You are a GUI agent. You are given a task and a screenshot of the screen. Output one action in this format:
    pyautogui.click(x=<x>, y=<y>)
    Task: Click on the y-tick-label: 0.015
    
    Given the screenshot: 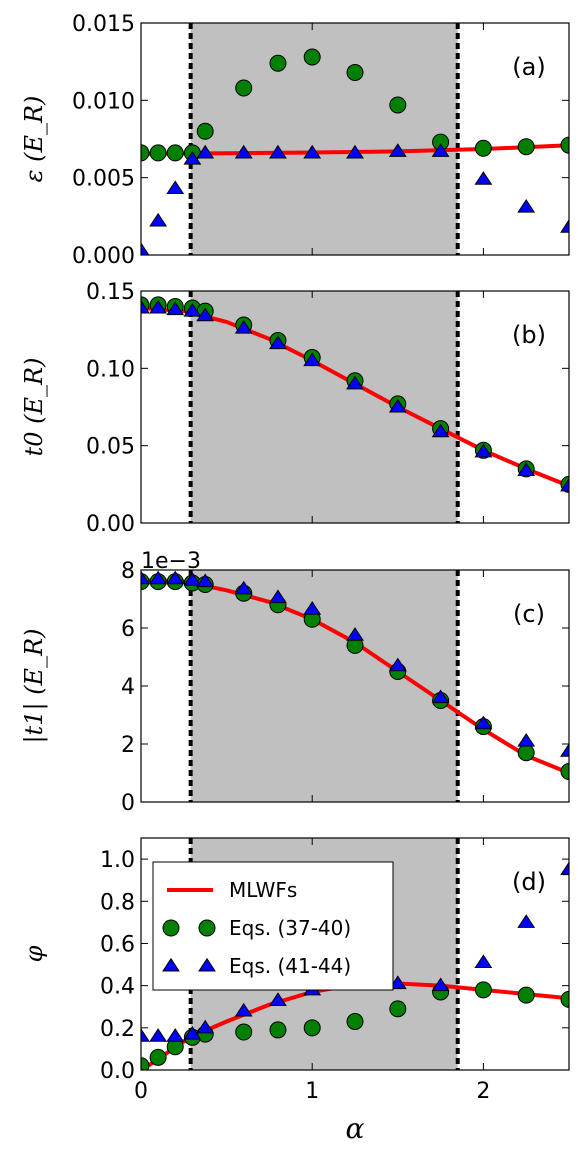 What is the action you would take?
    pyautogui.click(x=103, y=24)
    